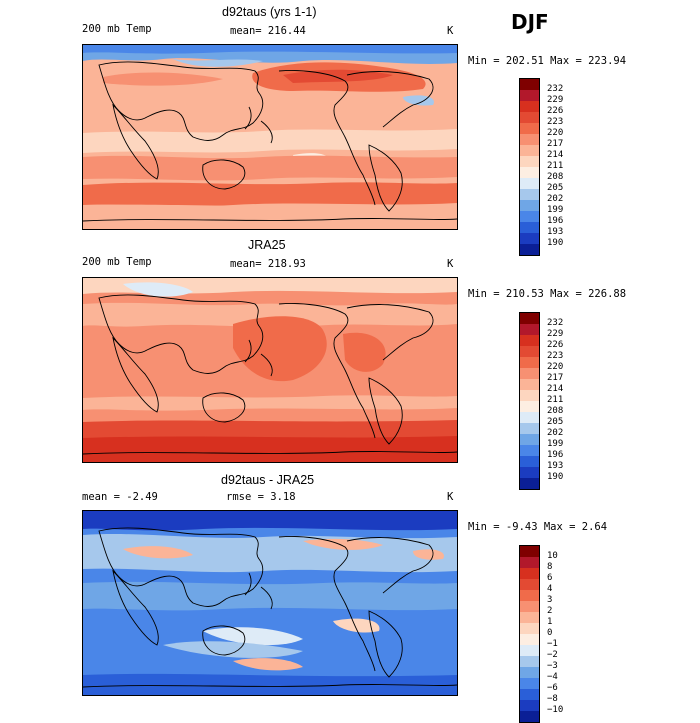 The height and width of the screenshot is (723, 700). Describe the element at coordinates (555, 710) in the screenshot. I see `colorbar-tick-label: −10` at that location.